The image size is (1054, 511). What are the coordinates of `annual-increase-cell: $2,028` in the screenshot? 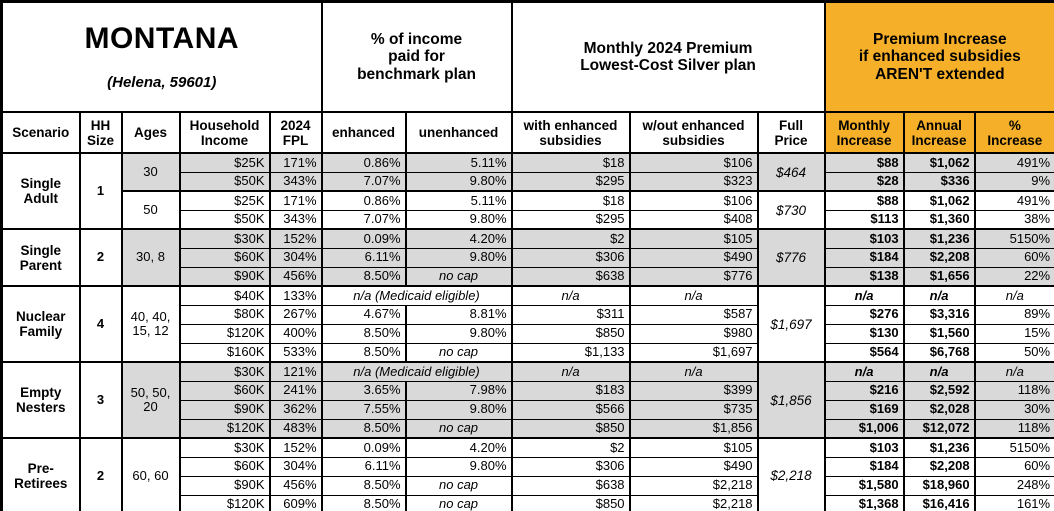 It's located at (939, 409).